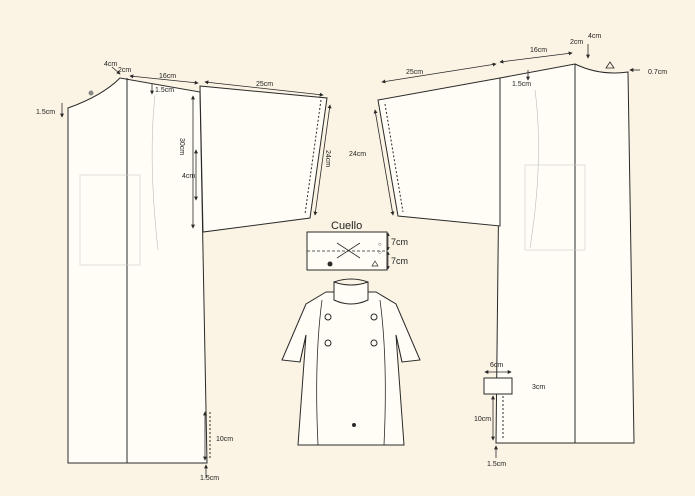 The image size is (695, 496). What do you see at coordinates (657, 72) in the screenshot?
I see `label-0-7cm-right: 0.7cm` at bounding box center [657, 72].